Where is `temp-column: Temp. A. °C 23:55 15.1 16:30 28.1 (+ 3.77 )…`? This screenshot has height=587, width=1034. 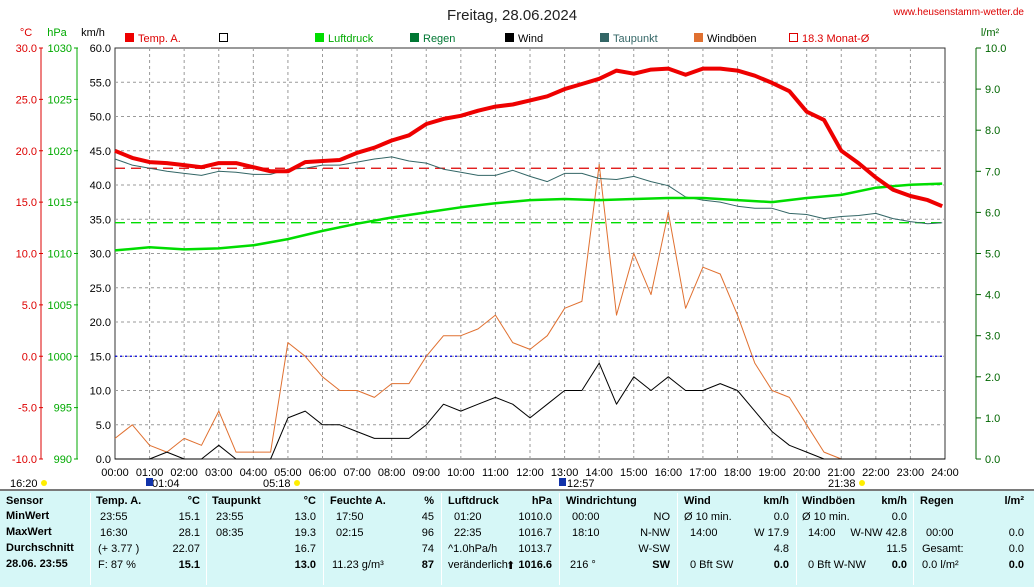 temp-column: Temp. A. °C 23:55 15.1 16:30 28.1 (+ 3.77 )… is located at coordinates (148, 535).